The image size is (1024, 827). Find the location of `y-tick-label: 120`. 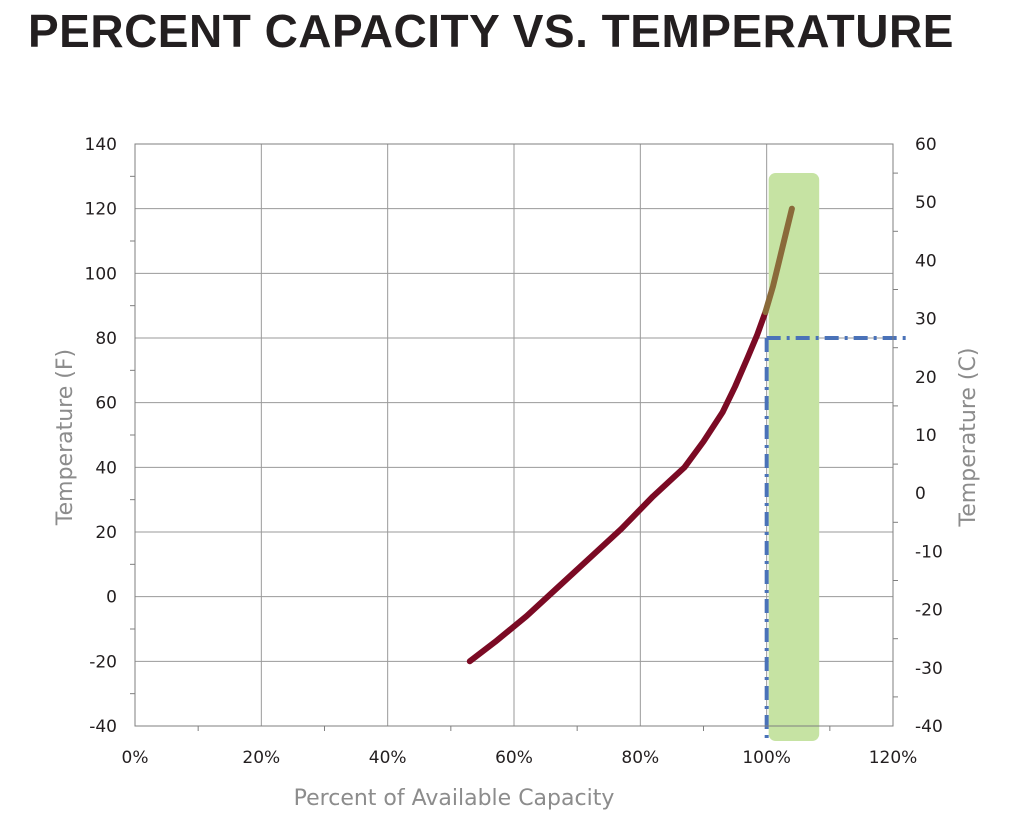

y-tick-label: 120 is located at coordinates (101, 210).